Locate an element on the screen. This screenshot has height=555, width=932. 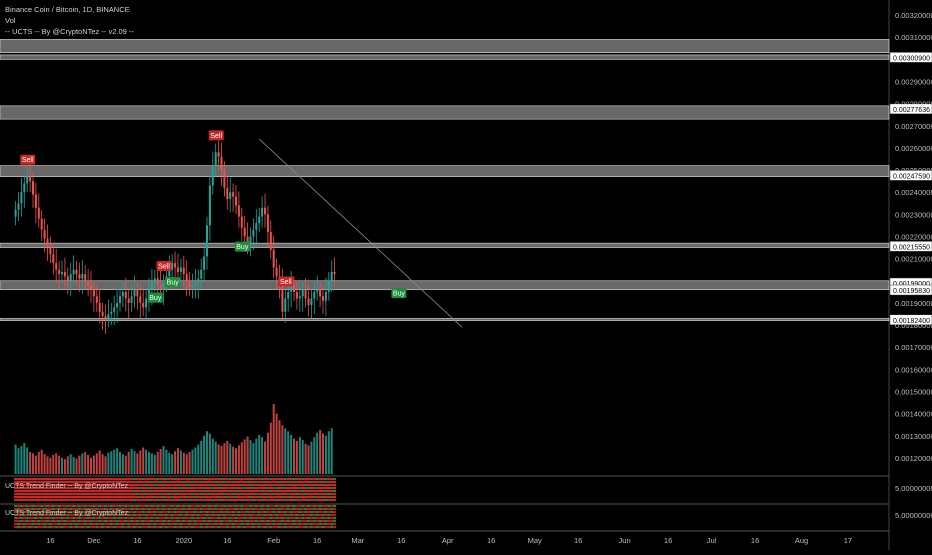
trend-finder-label-1: UCTS Trend Finder -- By @CryptoNTez is located at coordinates (67, 486).